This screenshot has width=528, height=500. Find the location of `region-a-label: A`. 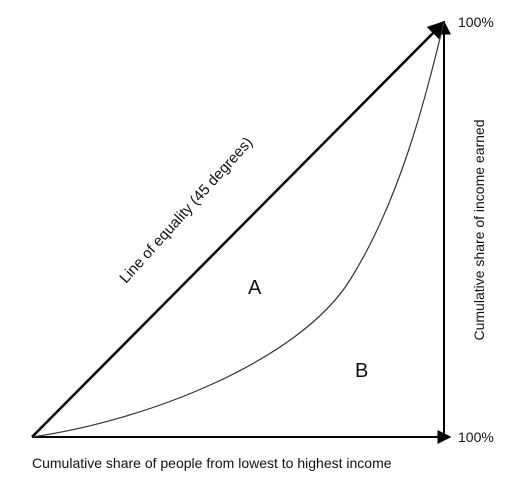

region-a-label: A is located at coordinates (255, 288).